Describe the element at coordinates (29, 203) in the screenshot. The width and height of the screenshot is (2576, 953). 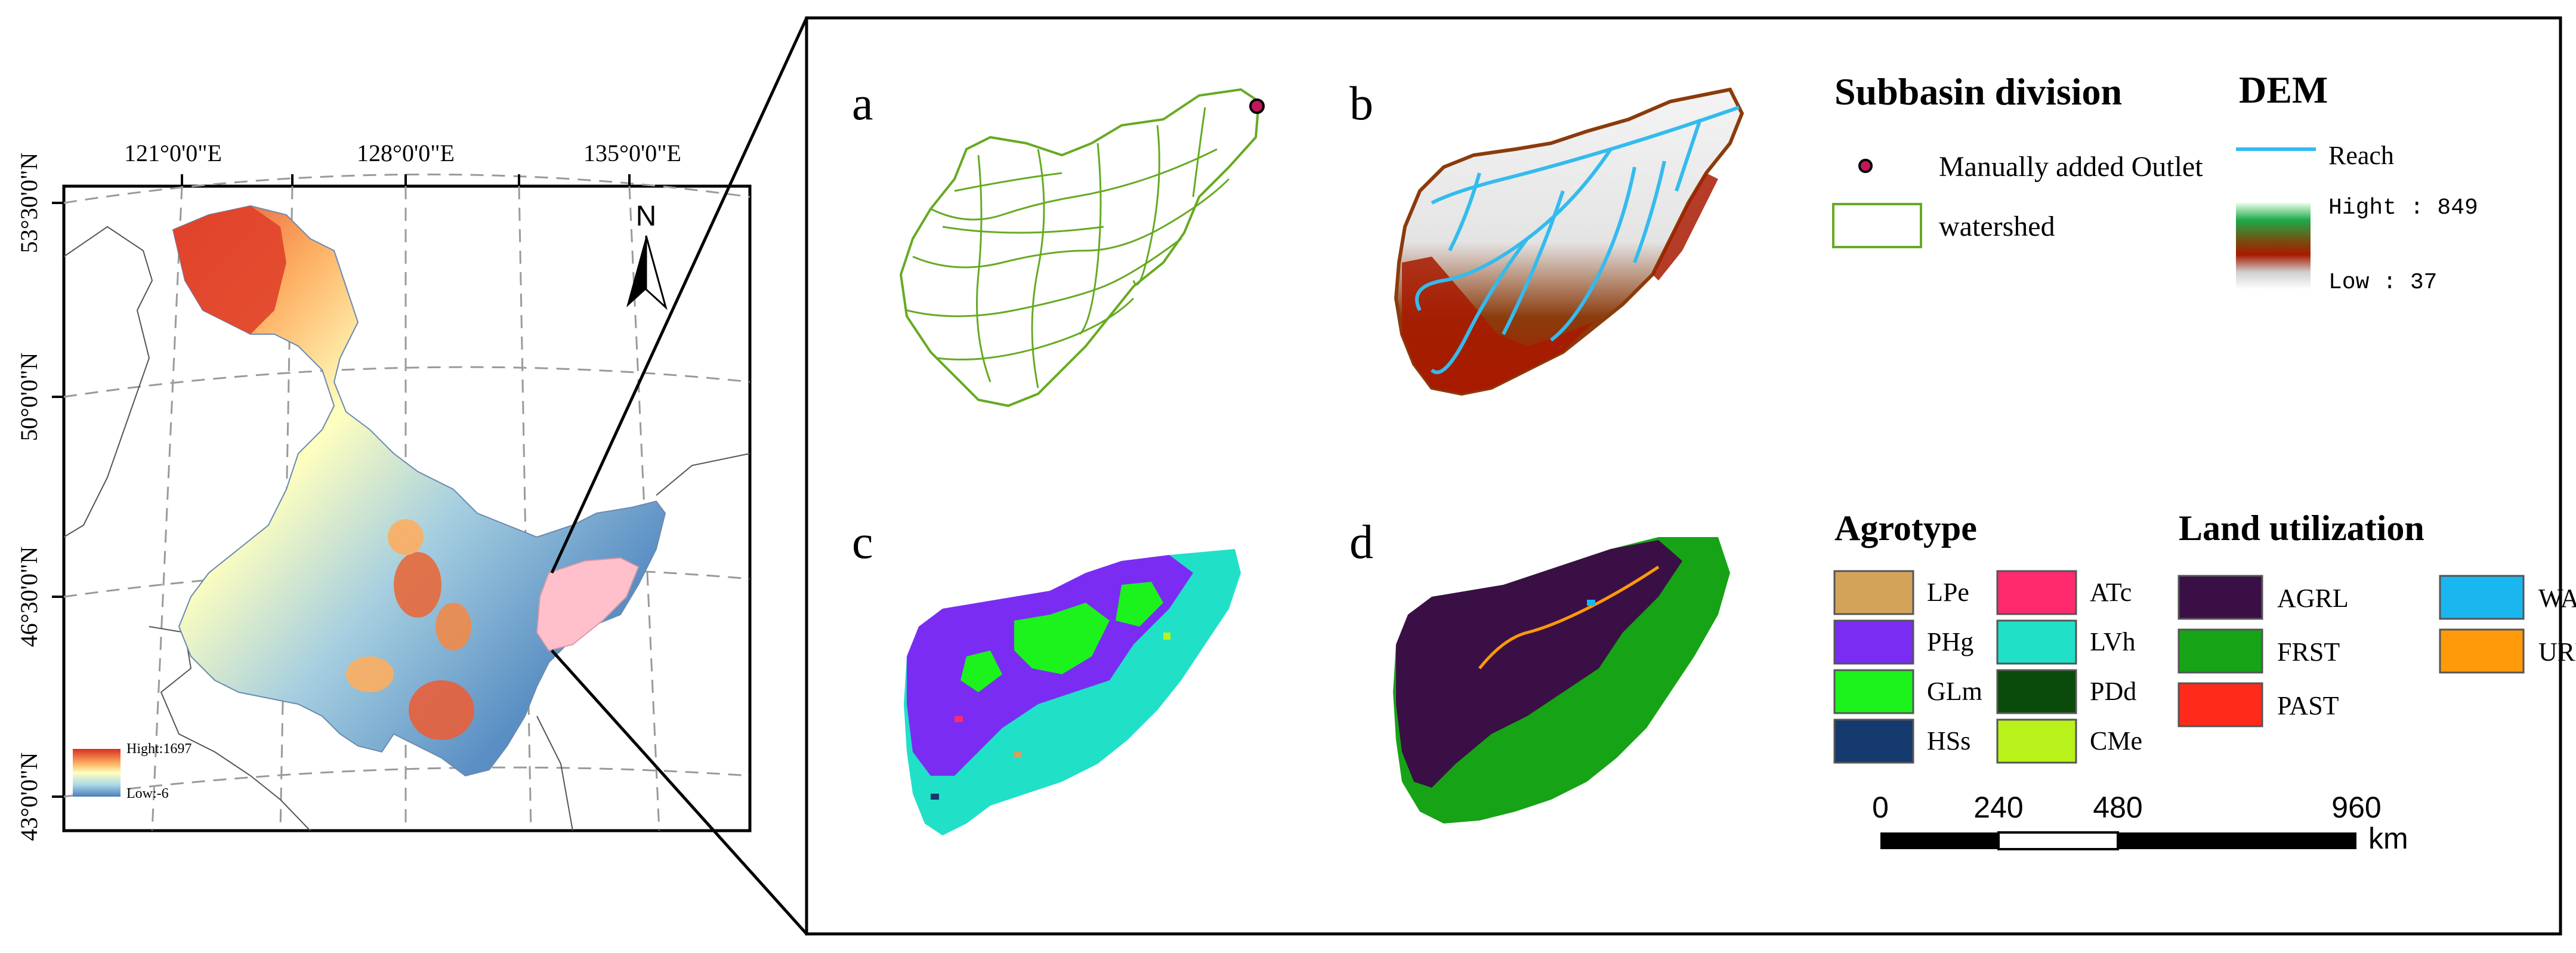
I see `lat-label: 53°30'0"N` at that location.